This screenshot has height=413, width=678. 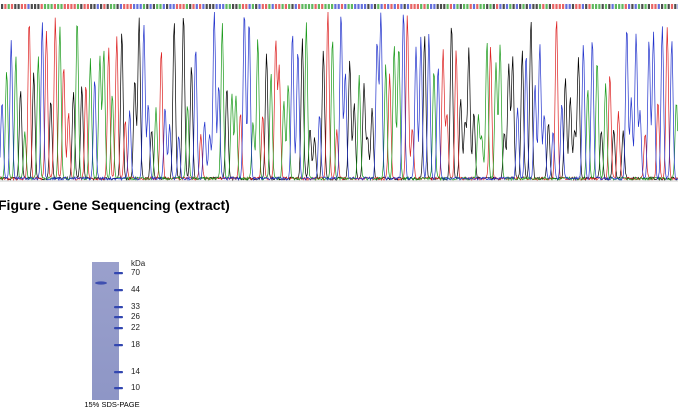 What do you see at coordinates (135, 344) in the screenshot?
I see `marker-label: 18` at bounding box center [135, 344].